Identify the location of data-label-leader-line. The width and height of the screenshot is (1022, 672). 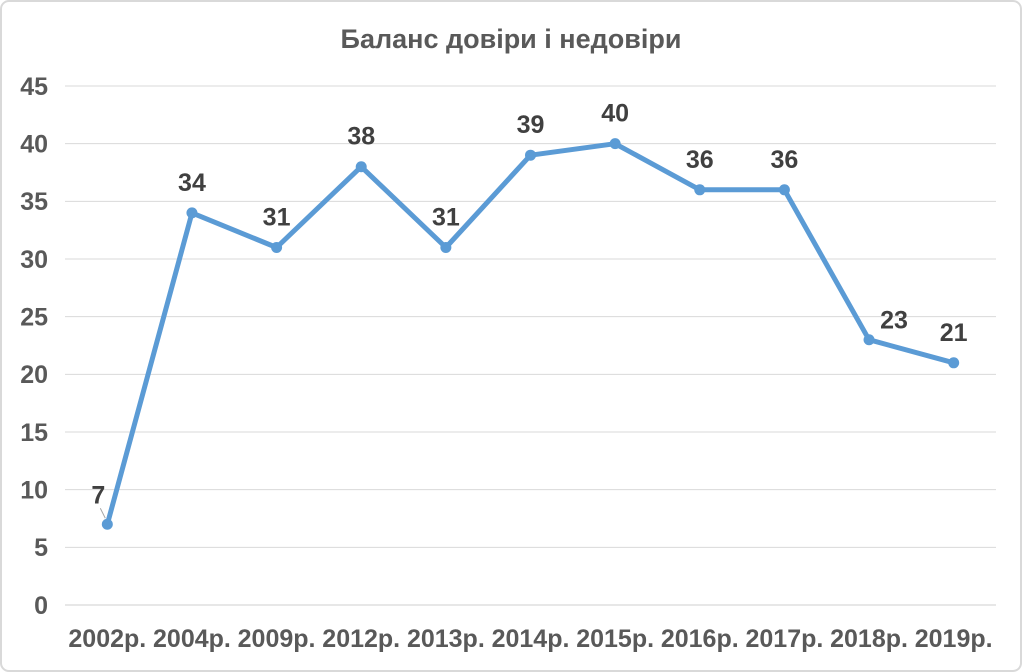
(102, 513).